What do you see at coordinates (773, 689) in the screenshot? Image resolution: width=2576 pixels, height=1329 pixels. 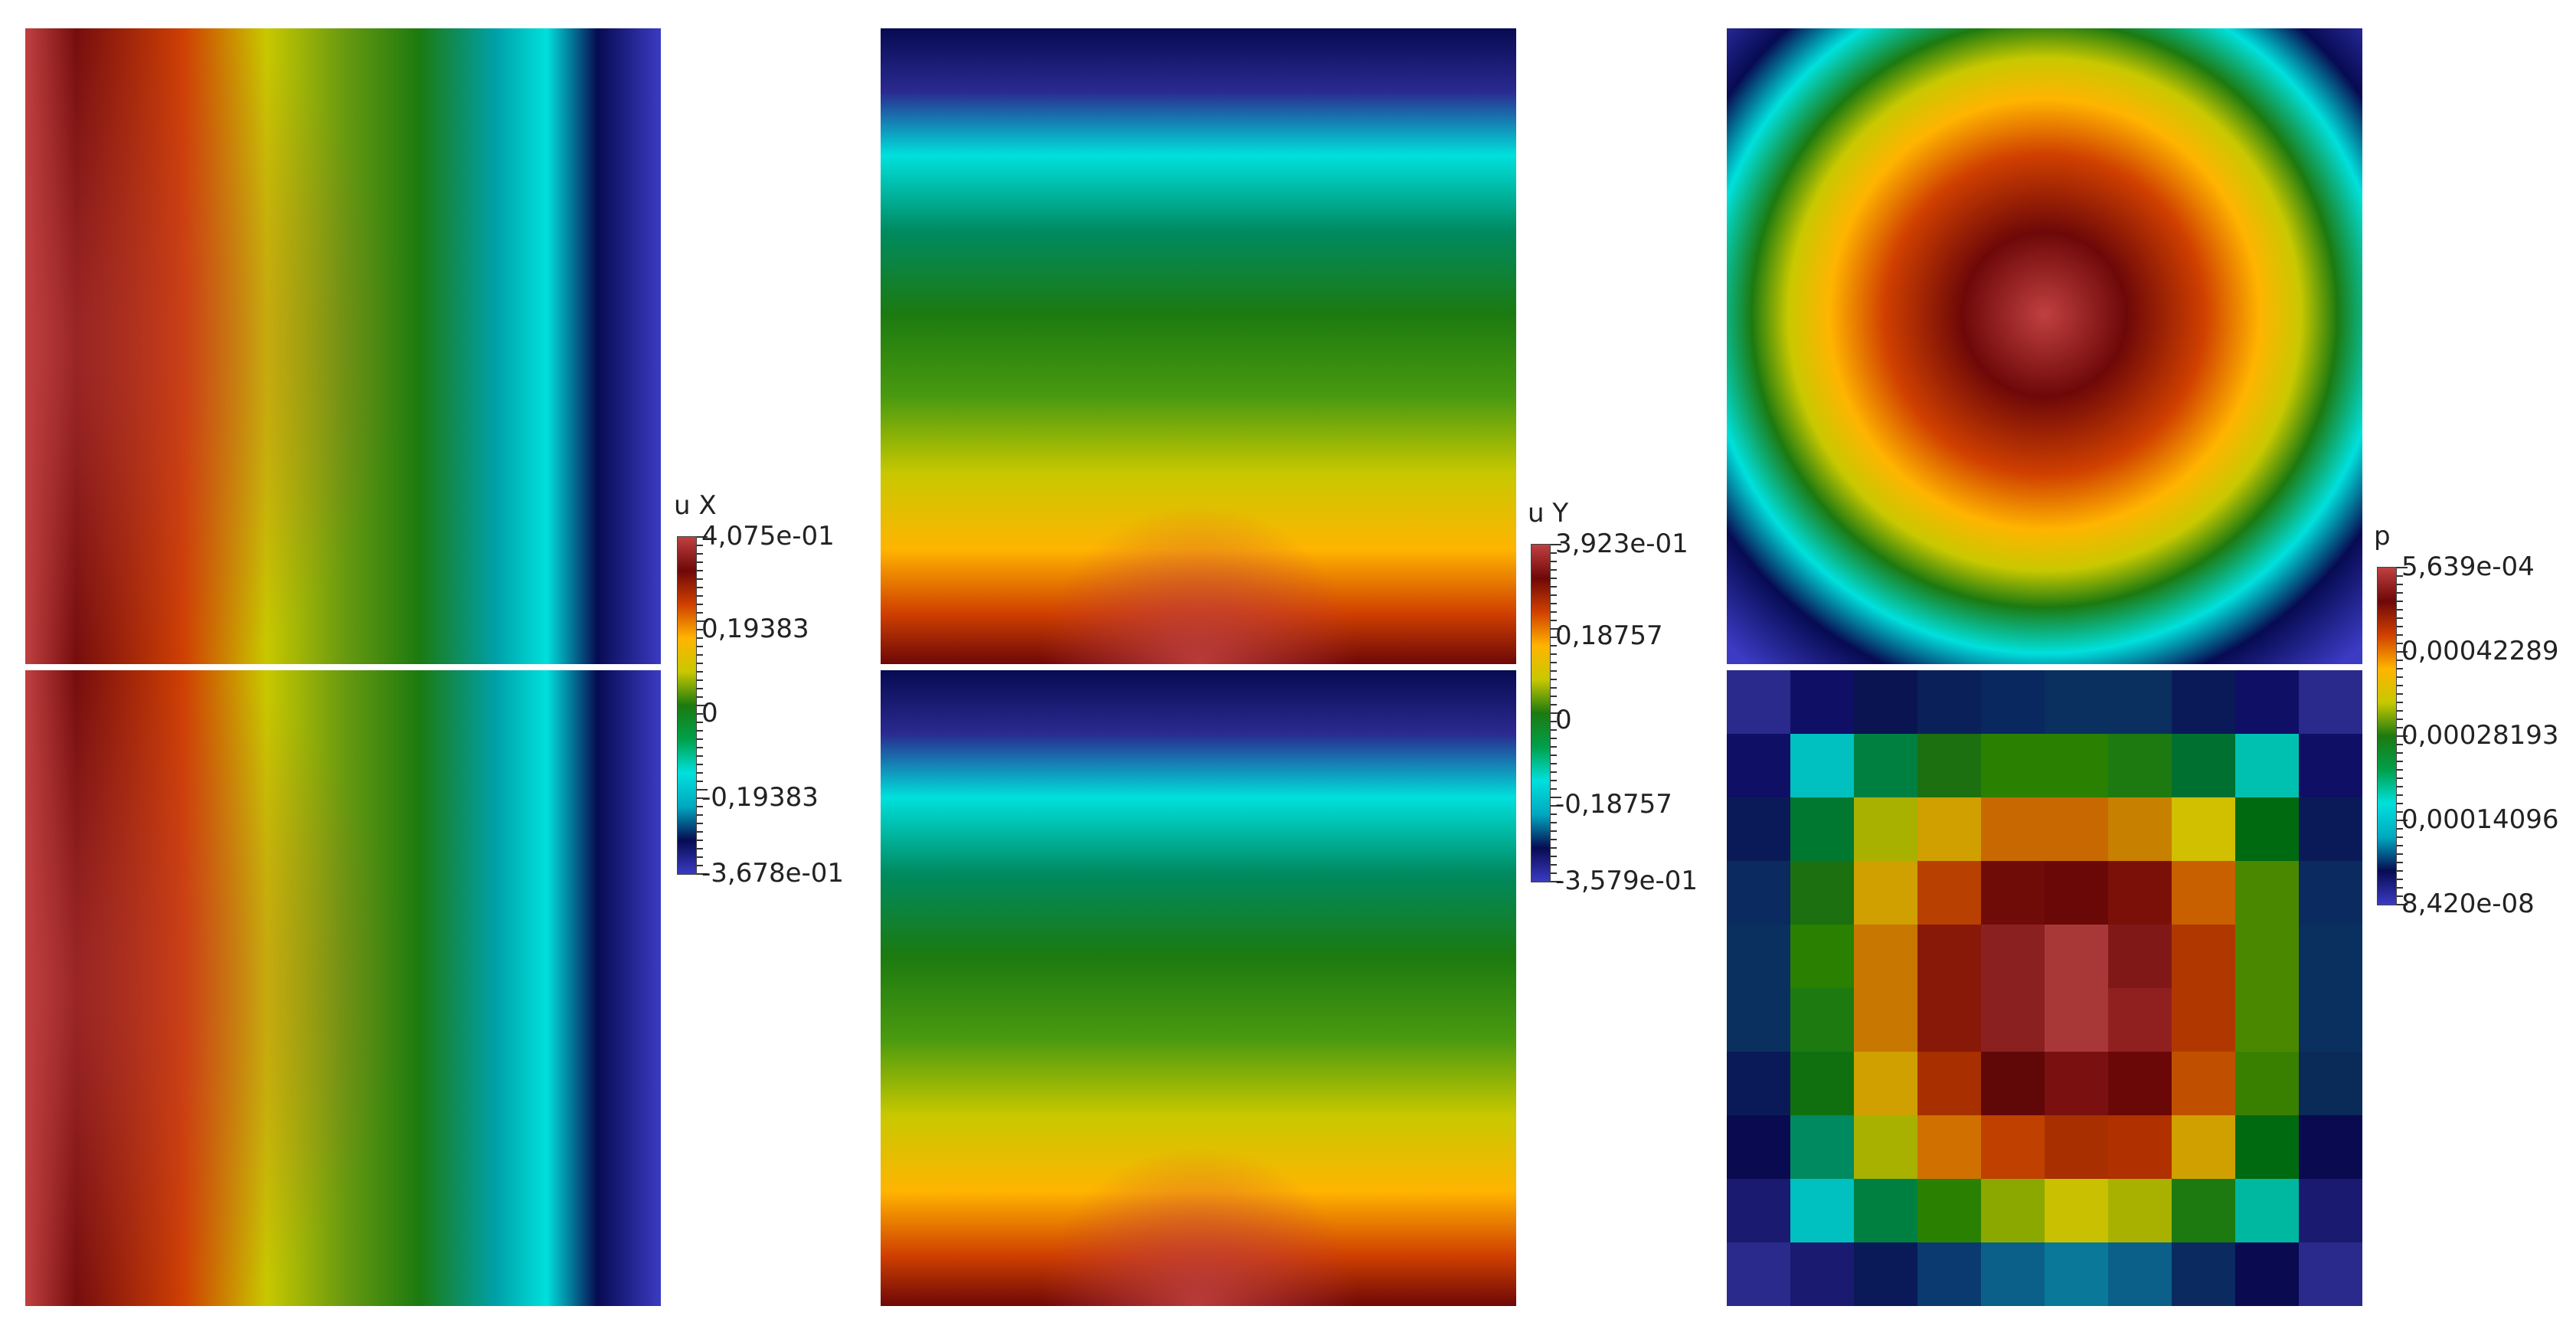 I see `ux-colorbar: u X 4,075e-01 0,19383 0 -0,19383 -3,678e-01` at bounding box center [773, 689].